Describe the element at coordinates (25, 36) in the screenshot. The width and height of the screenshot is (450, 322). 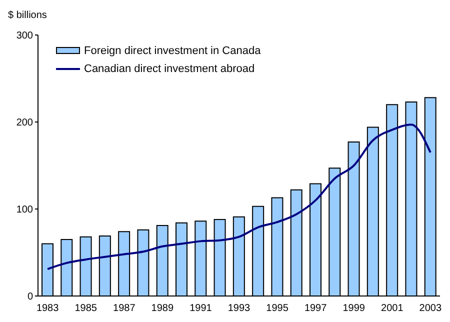
I see `y-tick-label: 300` at that location.